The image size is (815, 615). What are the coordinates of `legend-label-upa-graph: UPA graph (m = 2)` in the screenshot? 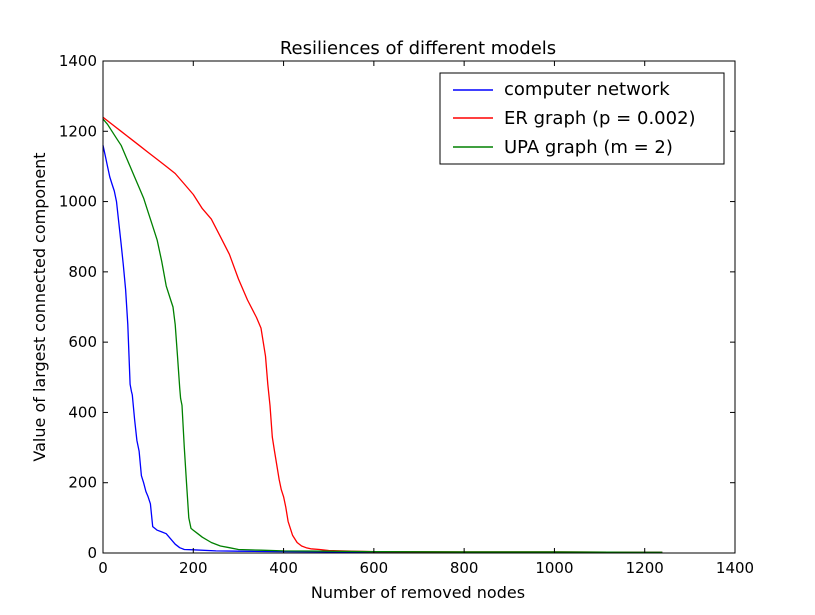 It's located at (588, 147).